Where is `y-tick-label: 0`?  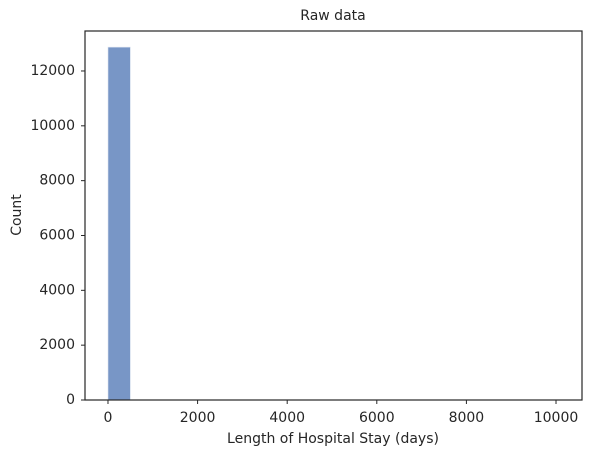
y-tick-label: 0 is located at coordinates (70, 400).